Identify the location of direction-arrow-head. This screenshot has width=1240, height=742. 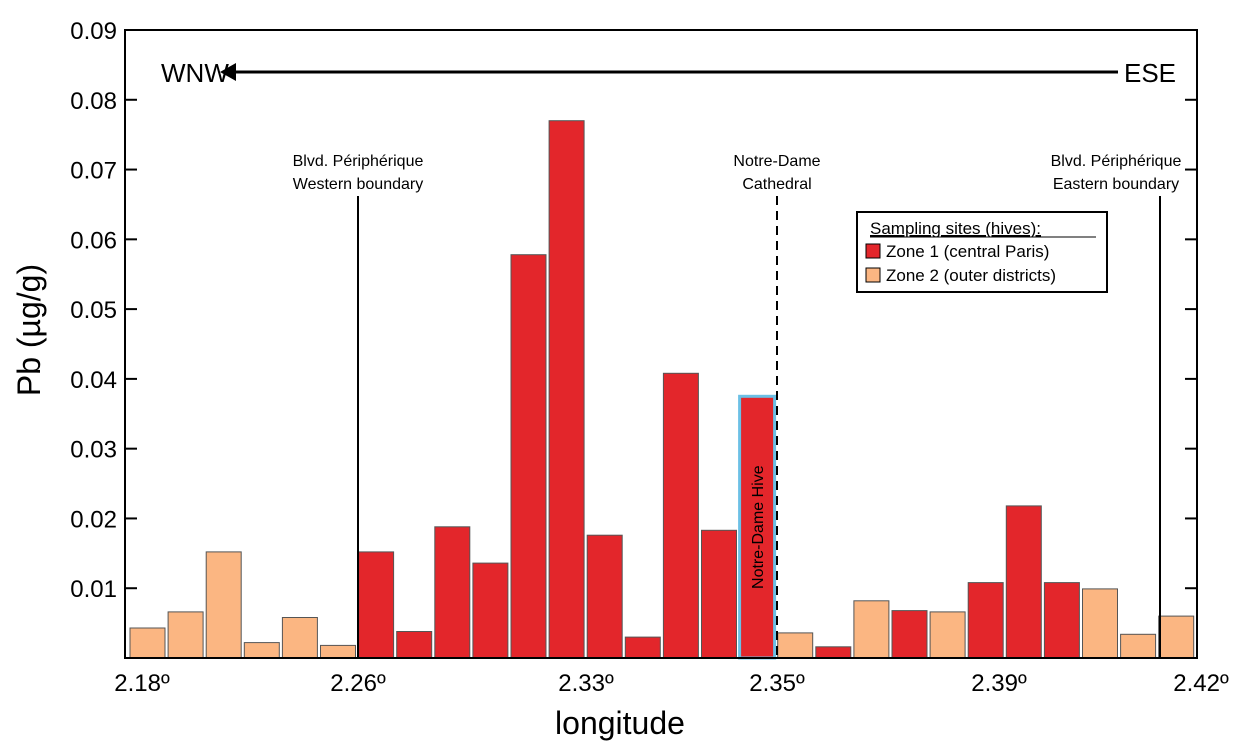
(228, 72).